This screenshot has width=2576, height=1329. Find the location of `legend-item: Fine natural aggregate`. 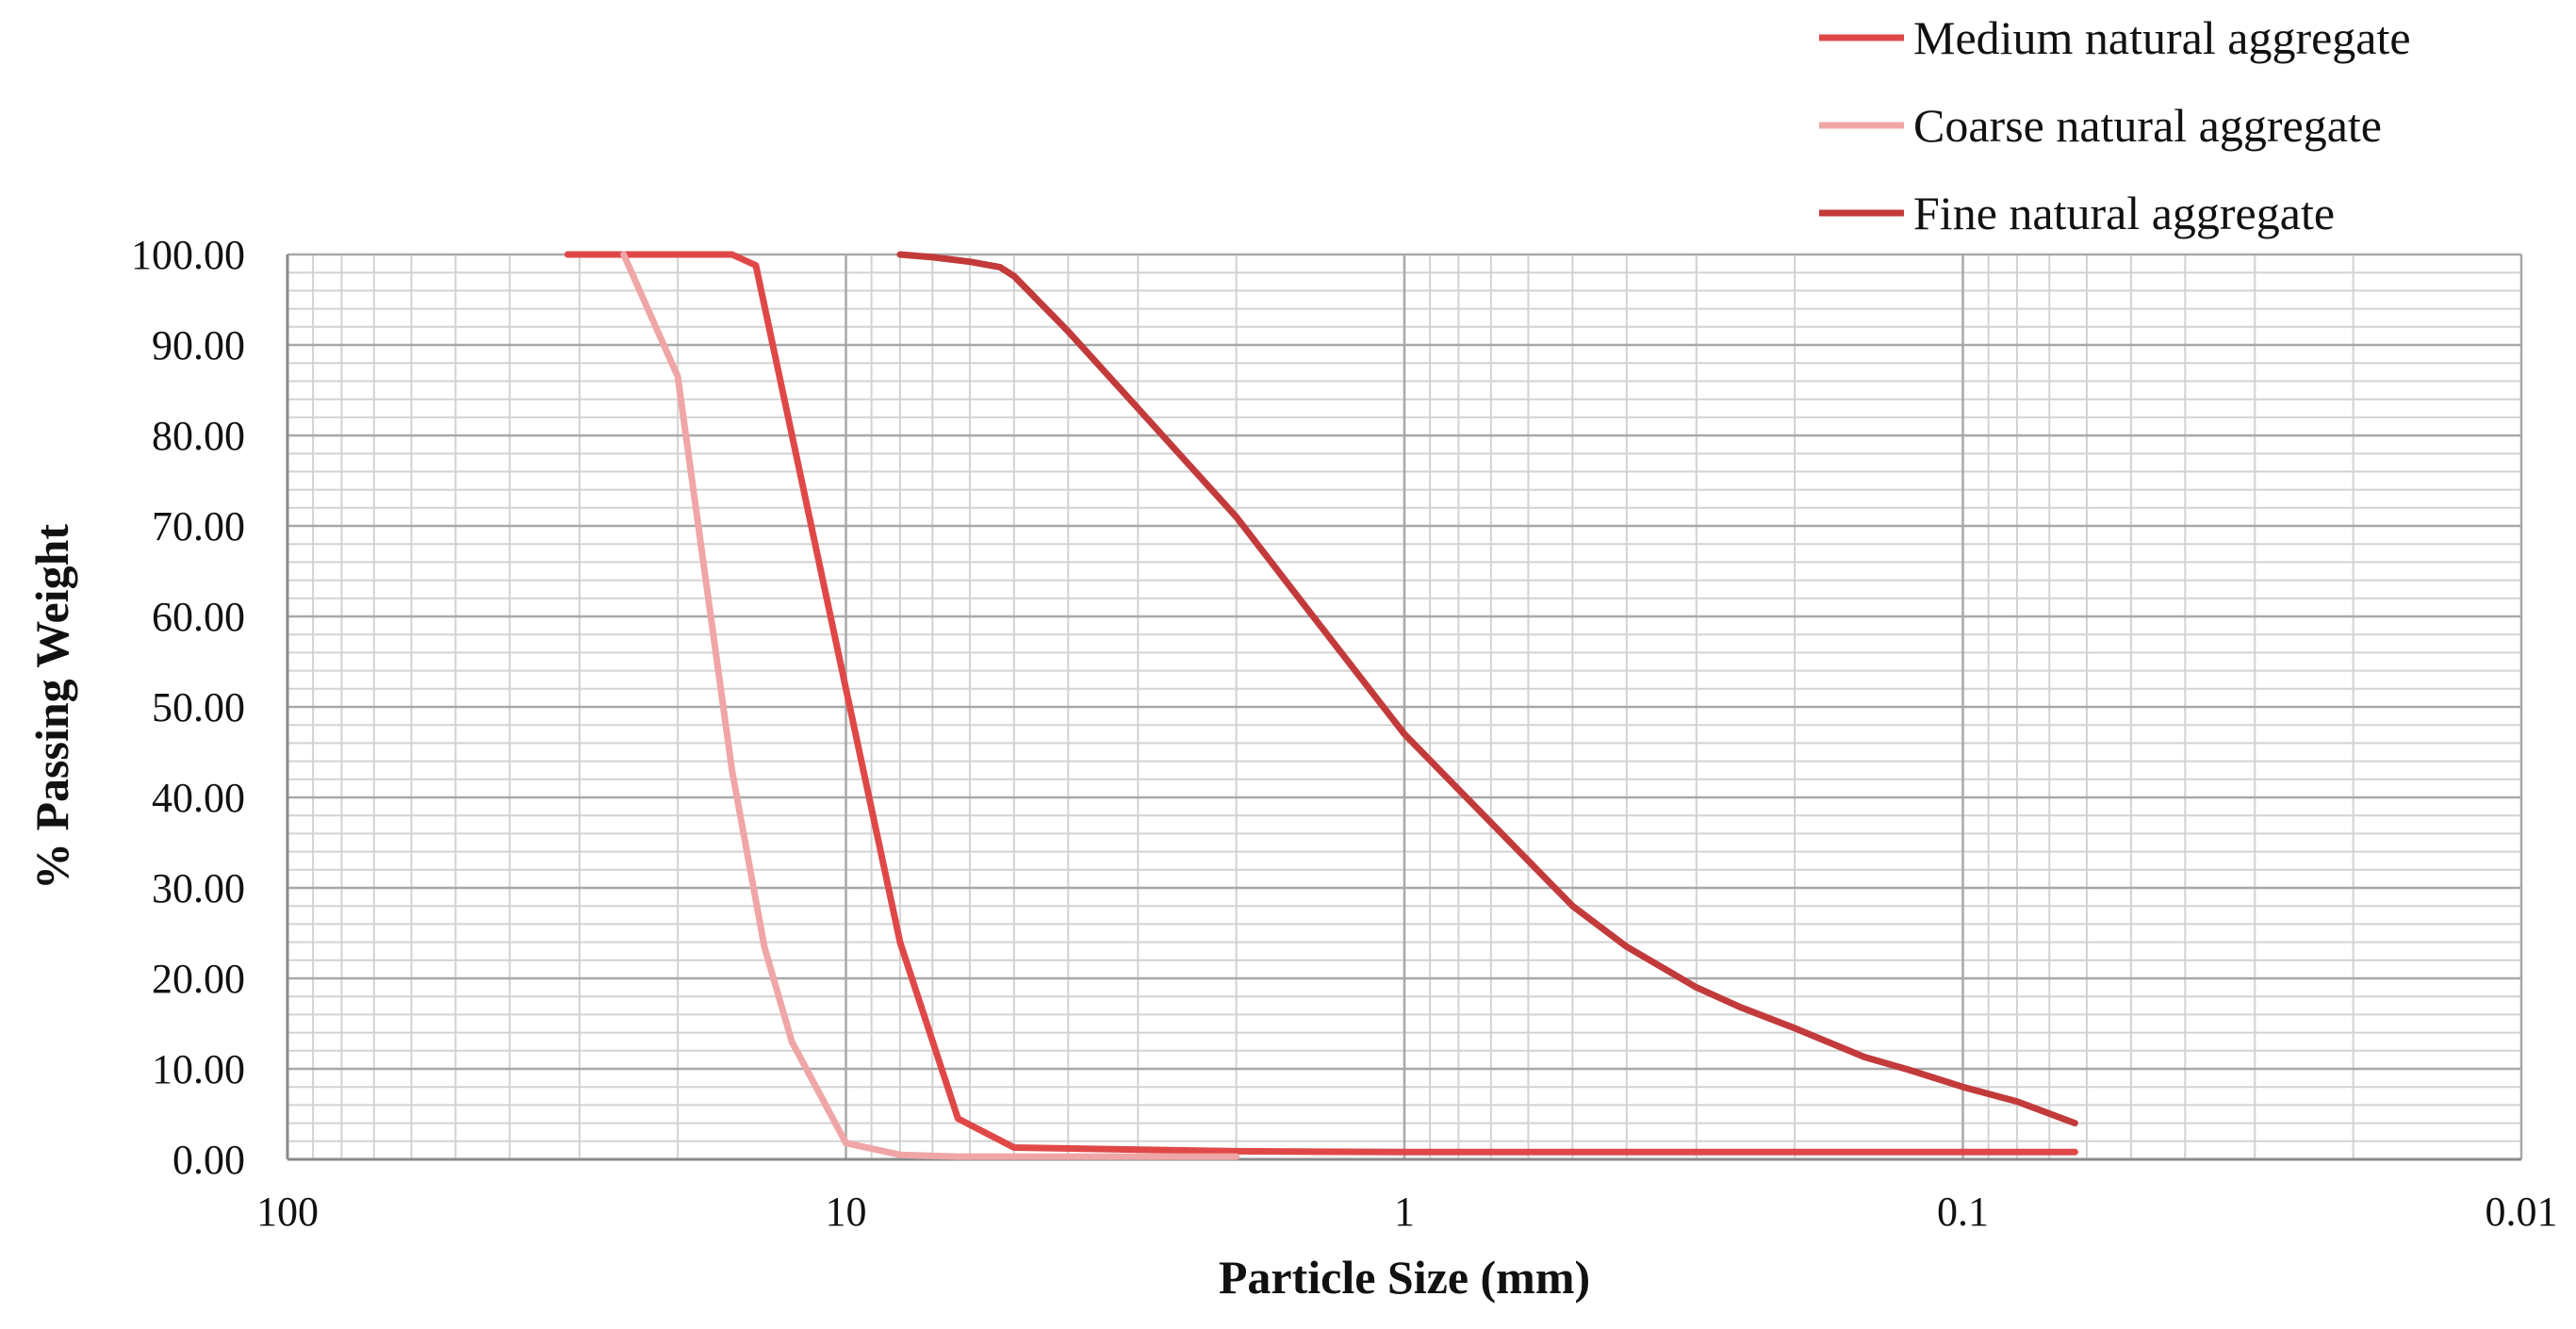

legend-item: Fine natural aggregate is located at coordinates (2077, 213).